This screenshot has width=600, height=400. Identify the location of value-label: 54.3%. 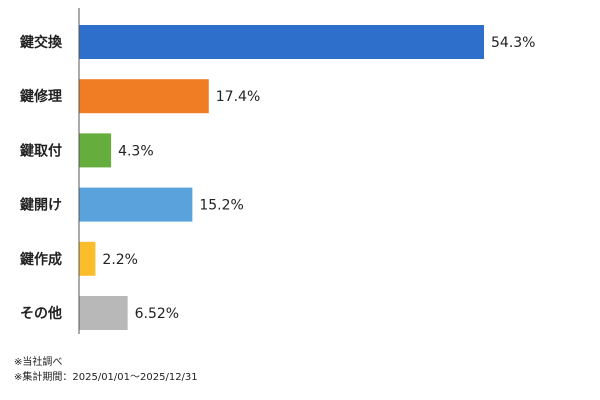
(513, 43).